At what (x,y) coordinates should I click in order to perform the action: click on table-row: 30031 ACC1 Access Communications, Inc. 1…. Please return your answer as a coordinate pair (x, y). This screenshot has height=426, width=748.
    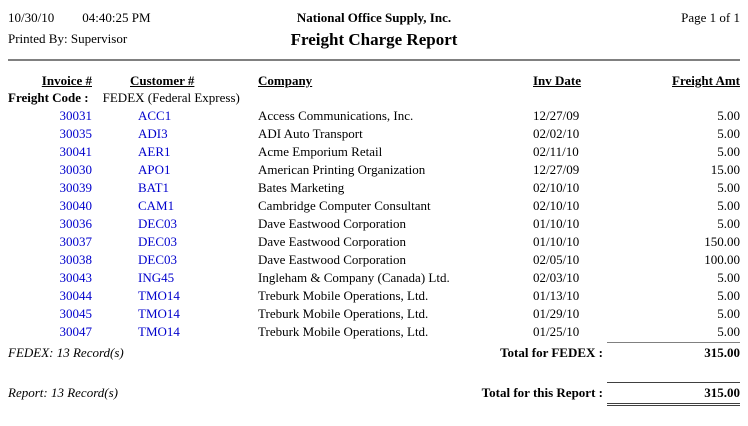
    Looking at the image, I should click on (374, 116).